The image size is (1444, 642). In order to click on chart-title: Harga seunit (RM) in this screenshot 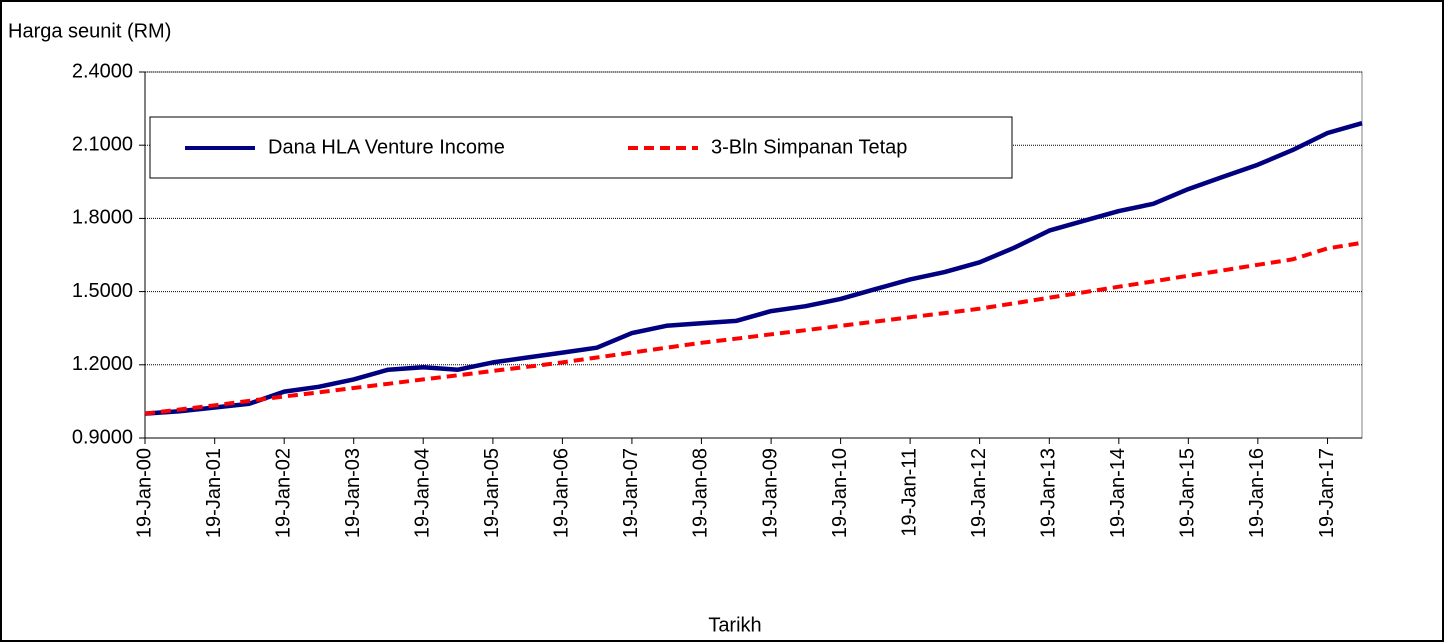, I will do `click(89, 31)`.